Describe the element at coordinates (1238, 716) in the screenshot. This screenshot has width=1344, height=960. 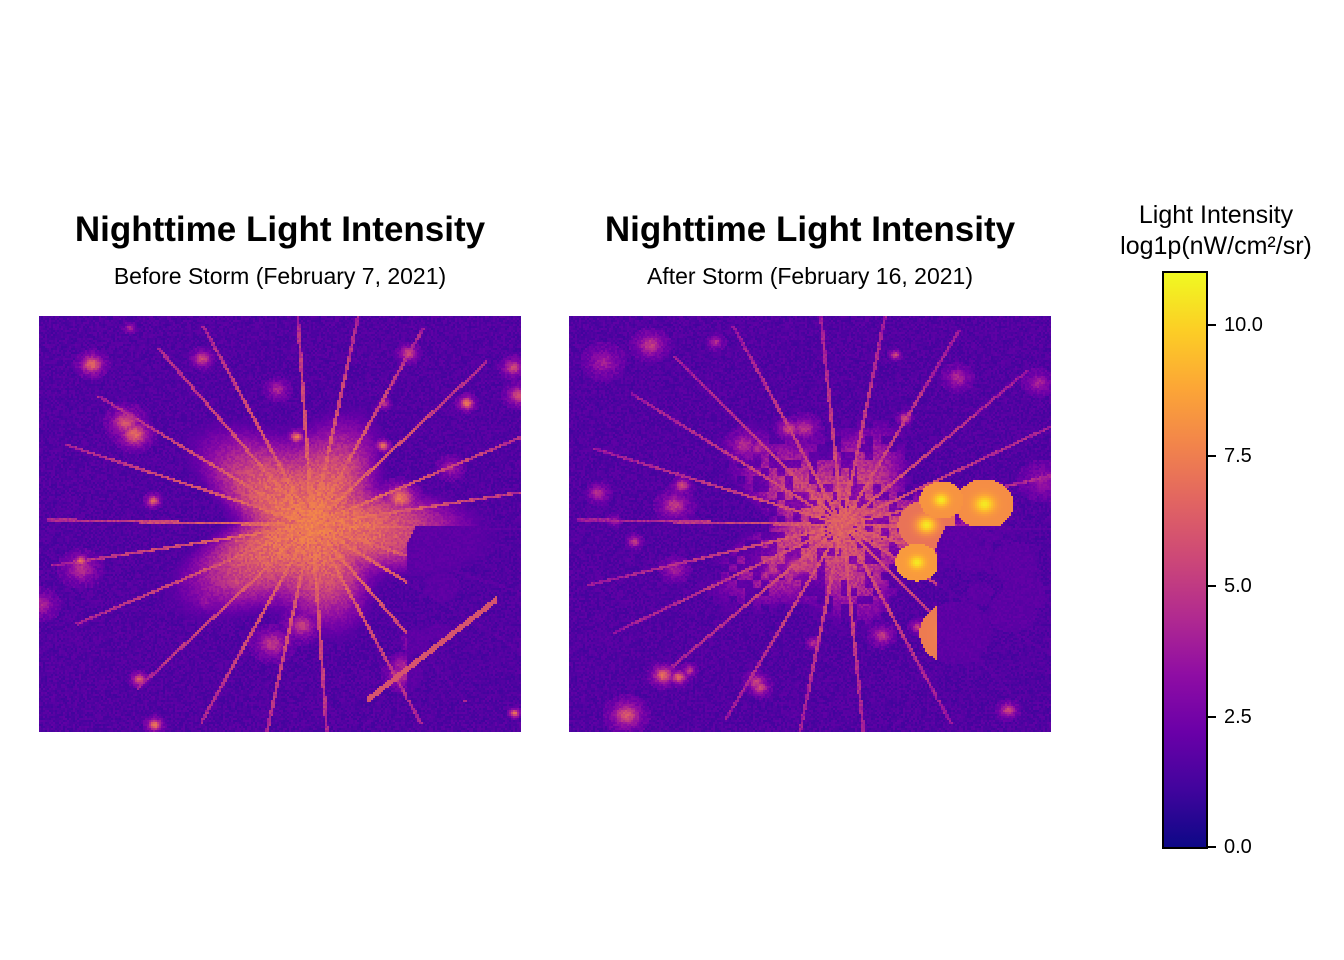
I see `colorbar-tick-label: 2.5` at that location.